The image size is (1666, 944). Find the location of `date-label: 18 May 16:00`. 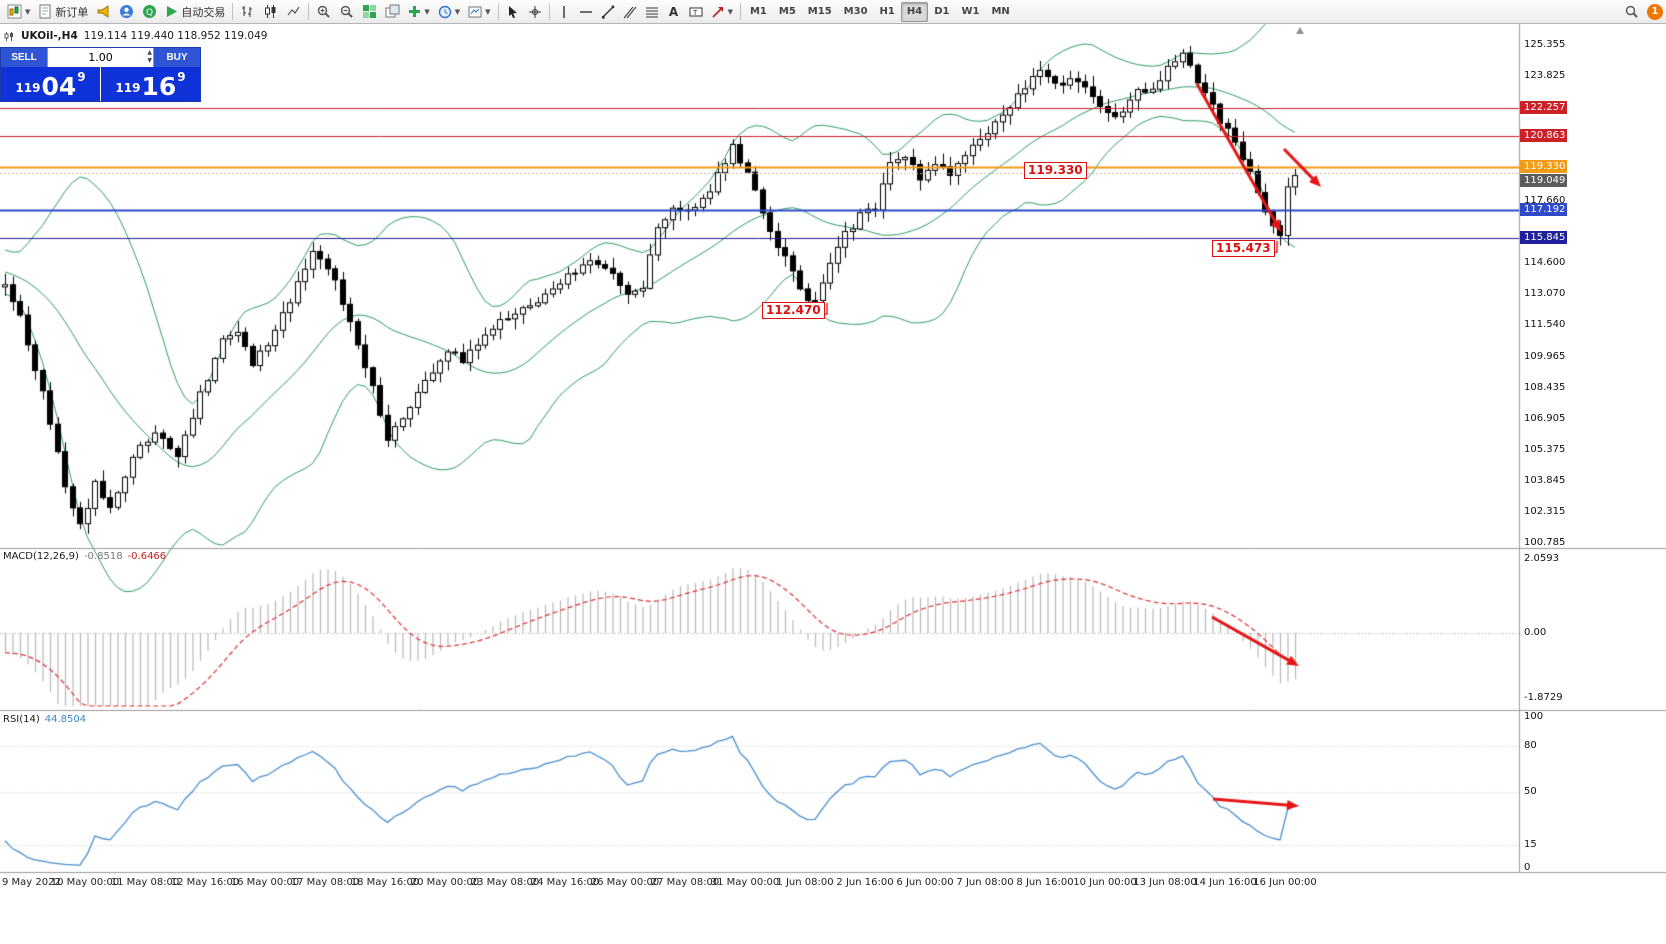

date-label: 18 May 16:00 is located at coordinates (385, 882).